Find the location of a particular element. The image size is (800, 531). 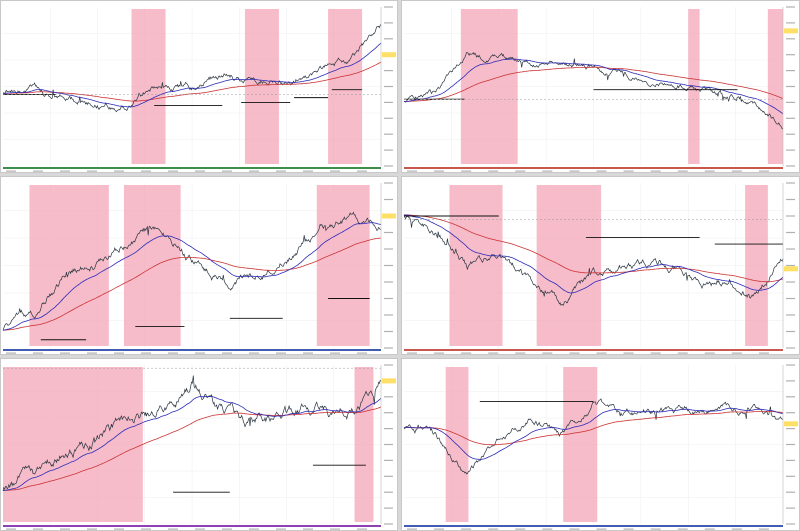

horizontal-separator is located at coordinates (400, 356).